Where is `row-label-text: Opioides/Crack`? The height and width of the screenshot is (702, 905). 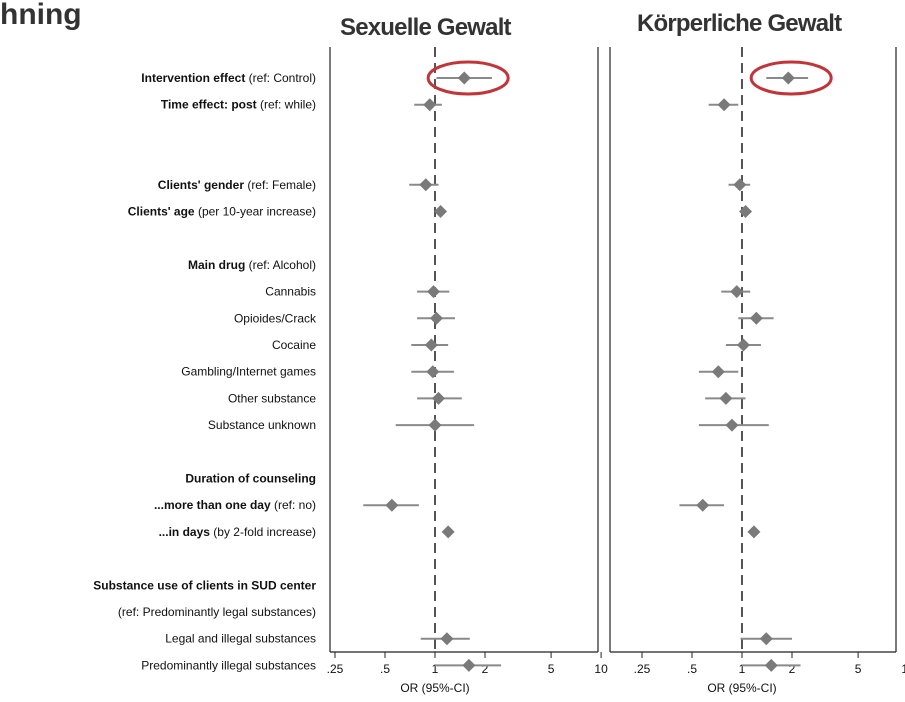 row-label-text: Opioides/Crack is located at coordinates (275, 318).